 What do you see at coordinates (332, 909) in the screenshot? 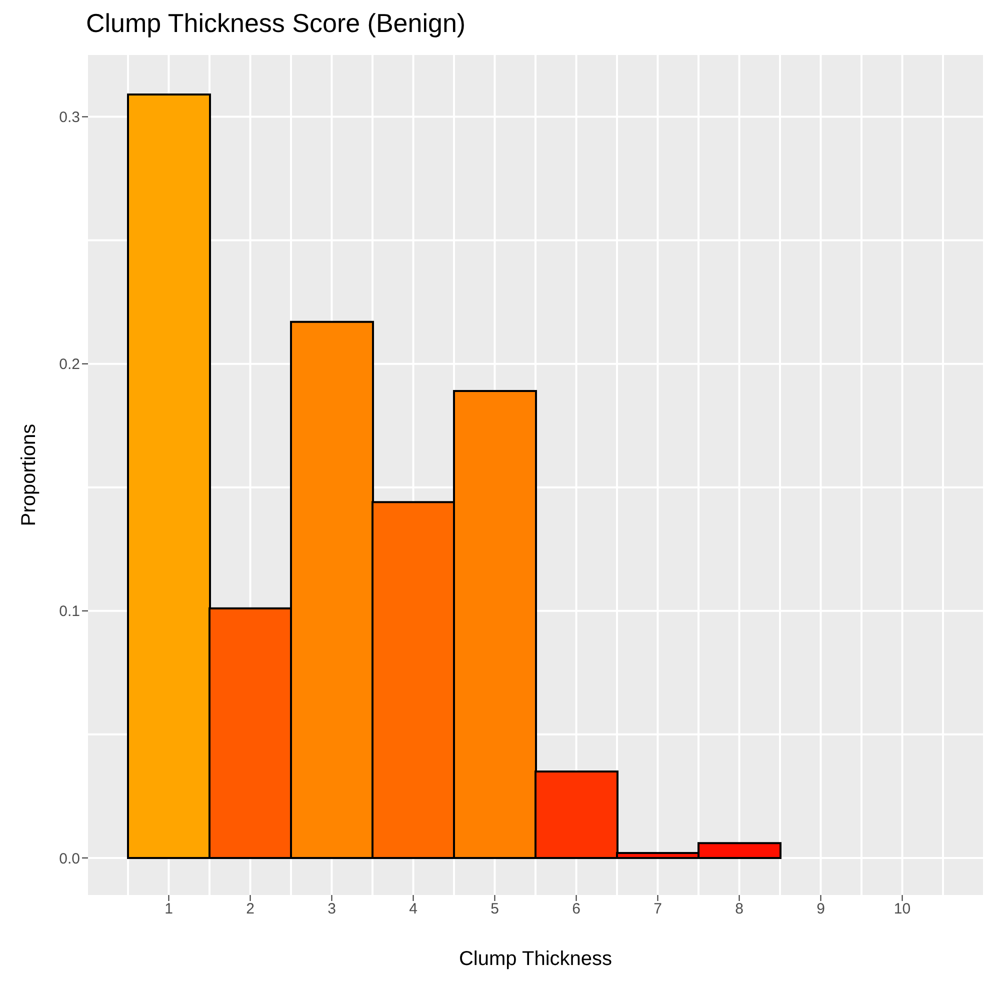
I see `x-tick-label: 3` at bounding box center [332, 909].